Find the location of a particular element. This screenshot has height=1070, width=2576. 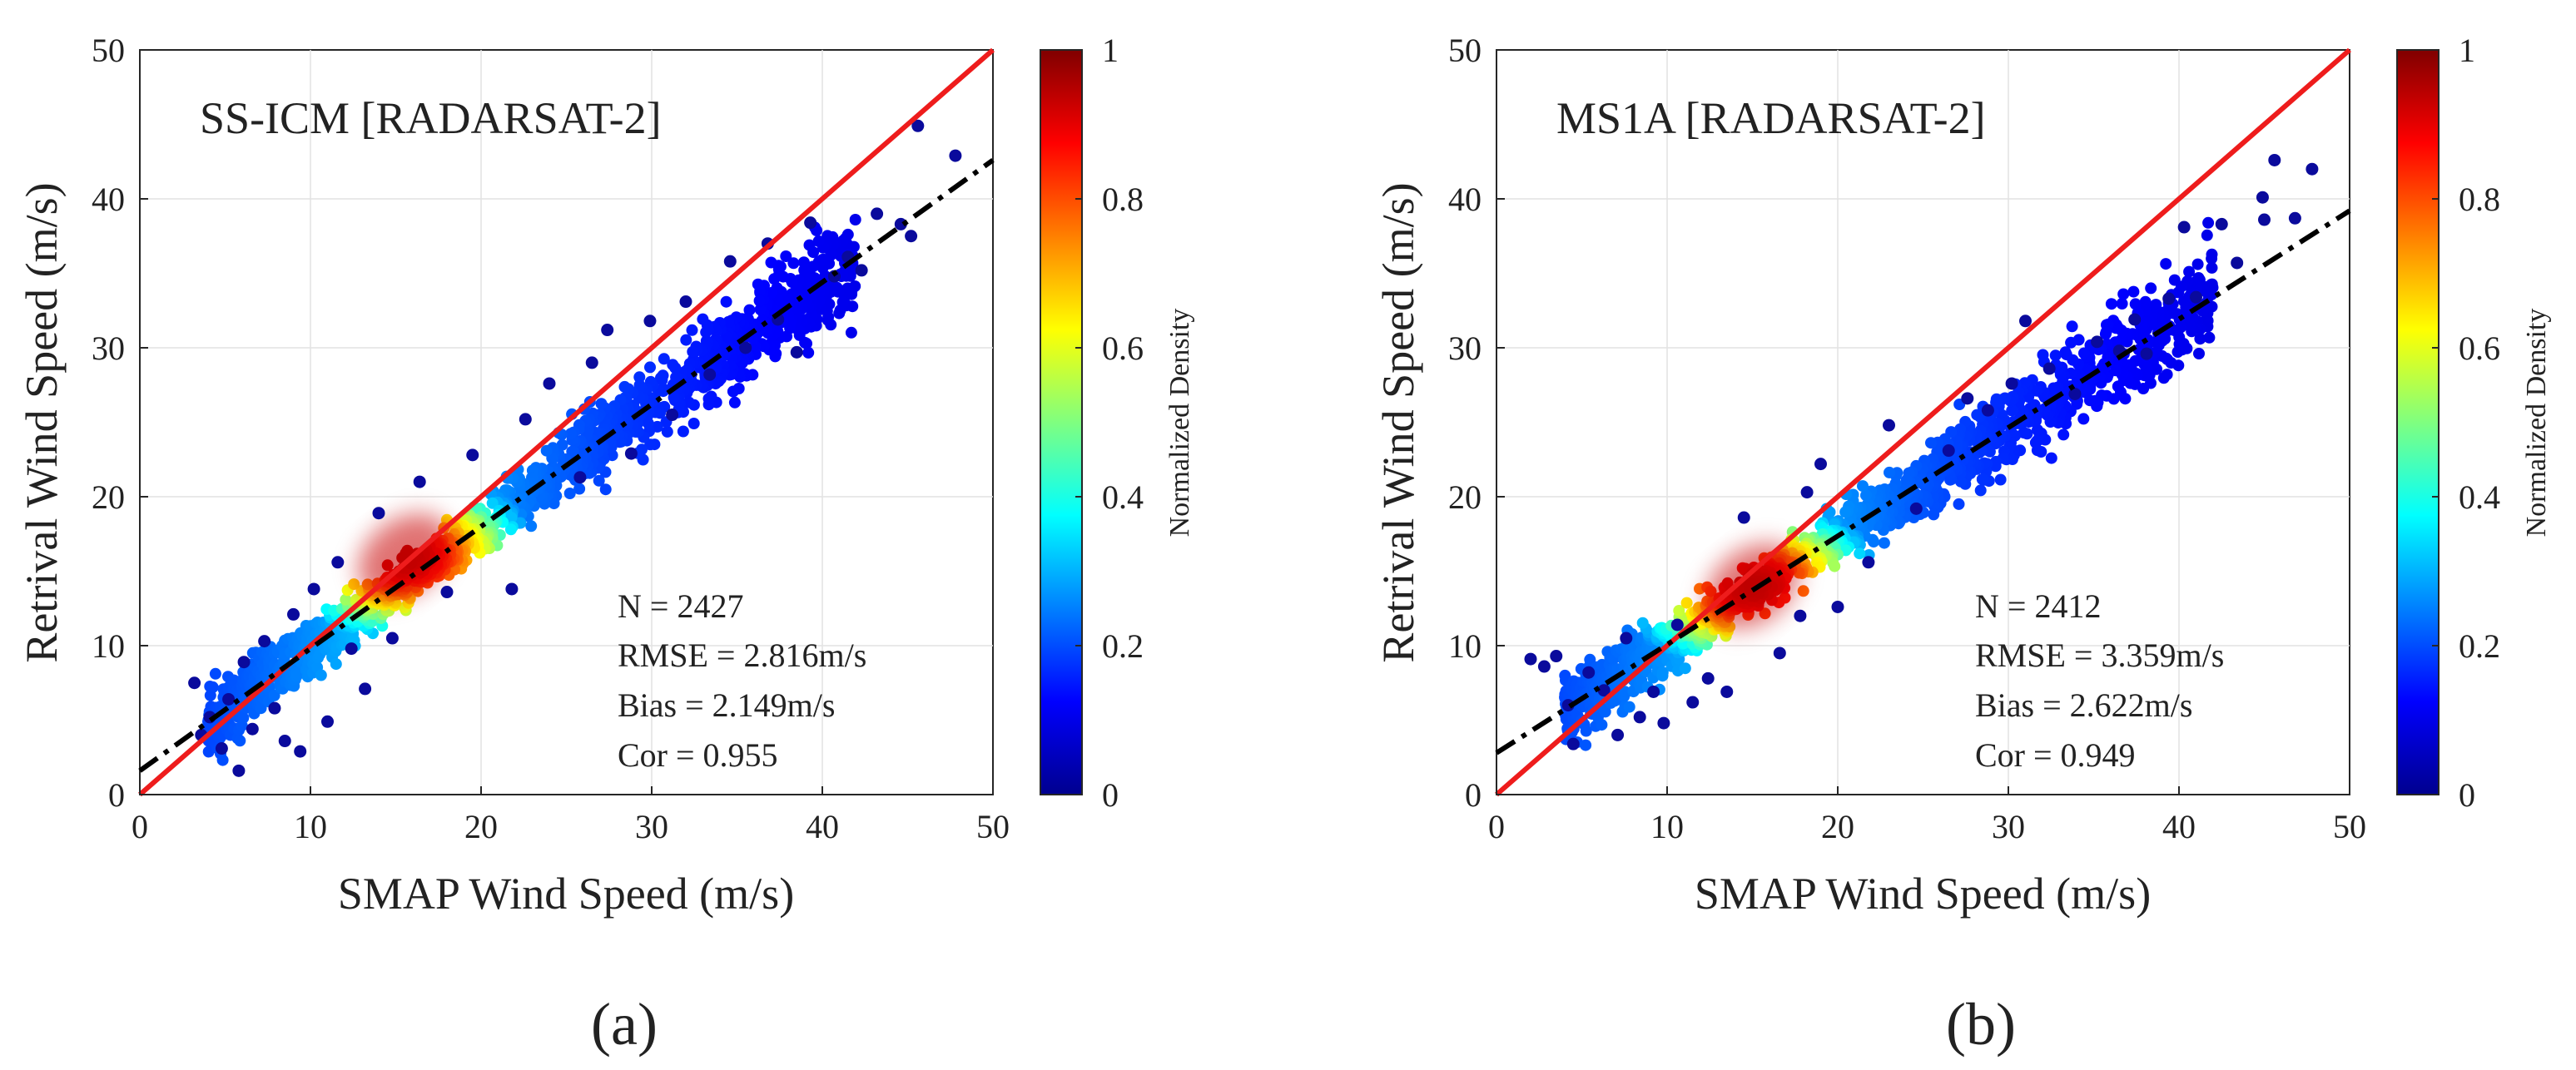

stat-bias: Bias = 2.149m/s is located at coordinates (726, 705).